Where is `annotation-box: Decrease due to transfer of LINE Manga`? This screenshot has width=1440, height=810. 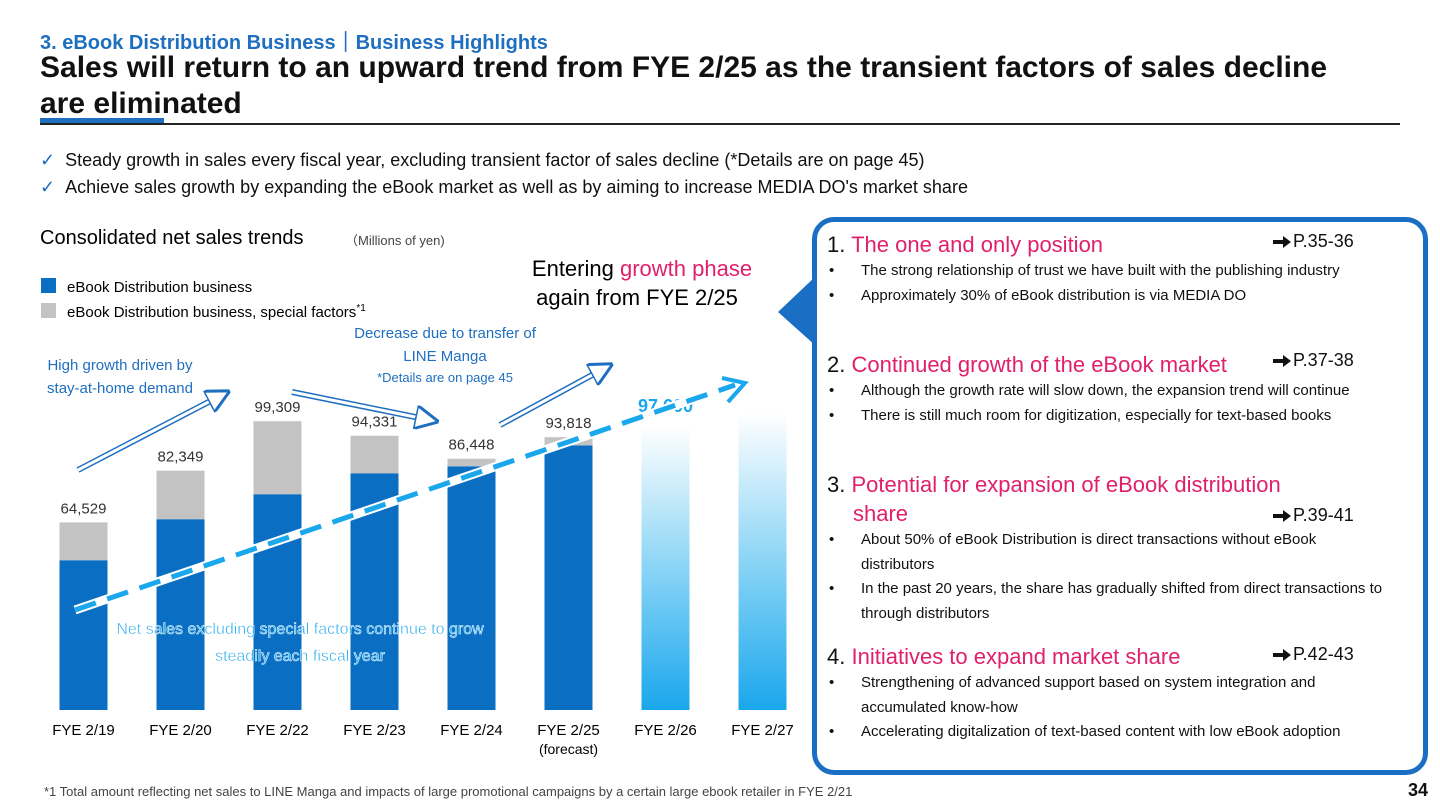 annotation-box: Decrease due to transfer of LINE Manga is located at coordinates (445, 345).